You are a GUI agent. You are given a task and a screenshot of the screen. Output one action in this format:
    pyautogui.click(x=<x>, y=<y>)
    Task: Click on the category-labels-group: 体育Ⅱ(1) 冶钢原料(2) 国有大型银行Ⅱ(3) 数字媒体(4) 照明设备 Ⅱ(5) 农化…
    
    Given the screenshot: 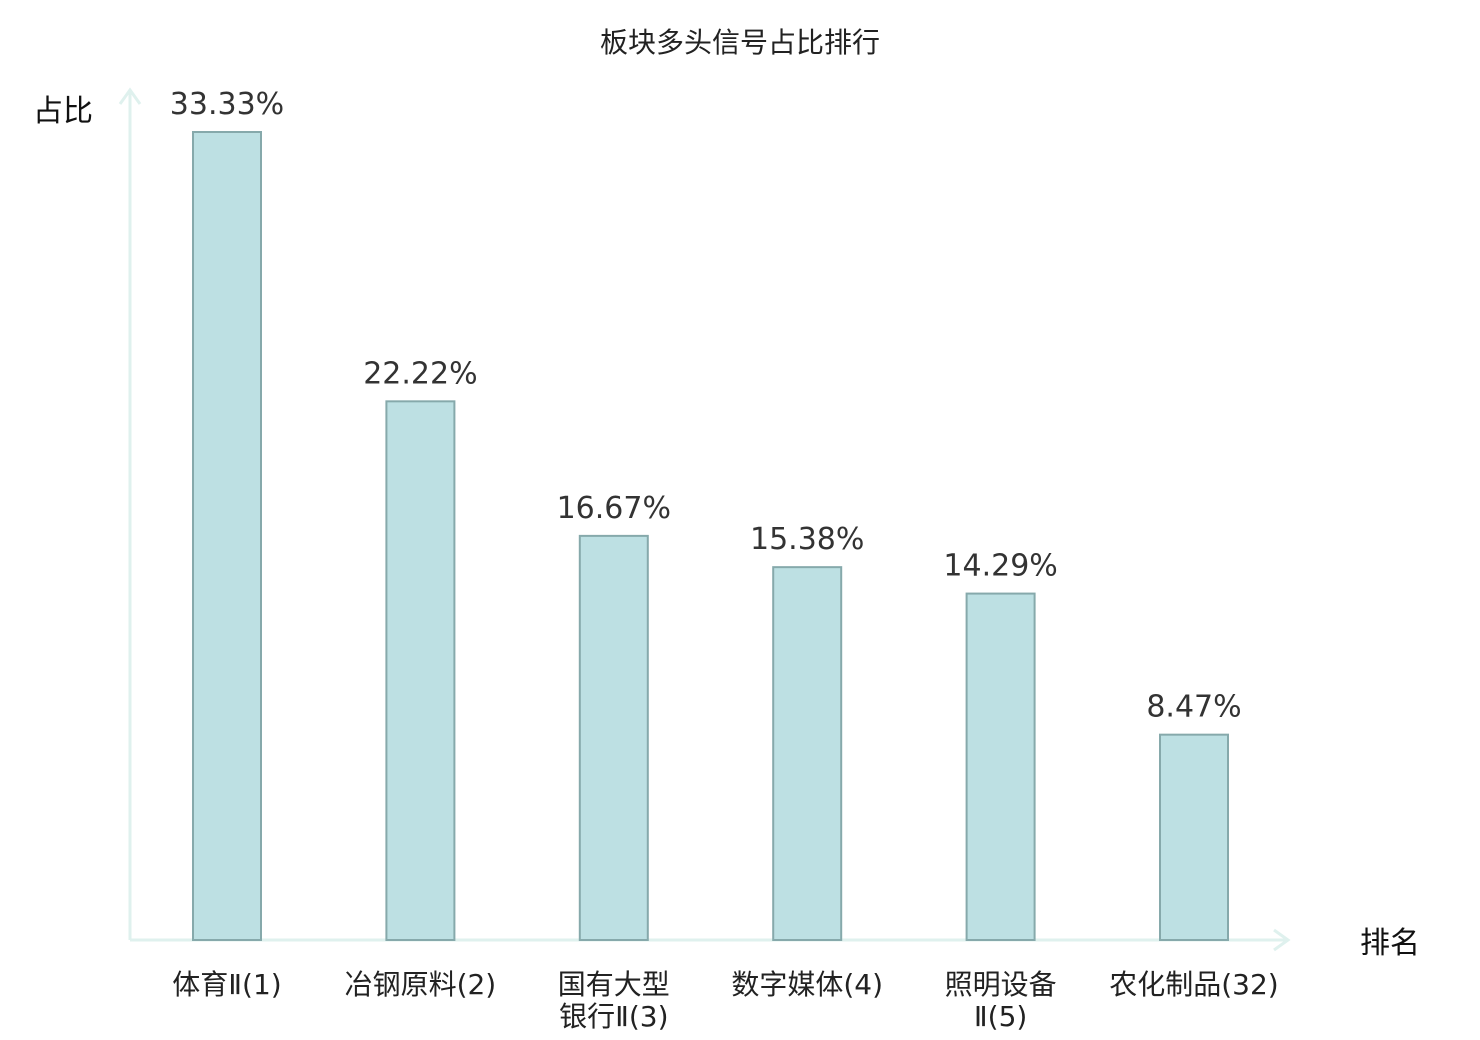 What is the action you would take?
    pyautogui.click(x=725, y=1000)
    